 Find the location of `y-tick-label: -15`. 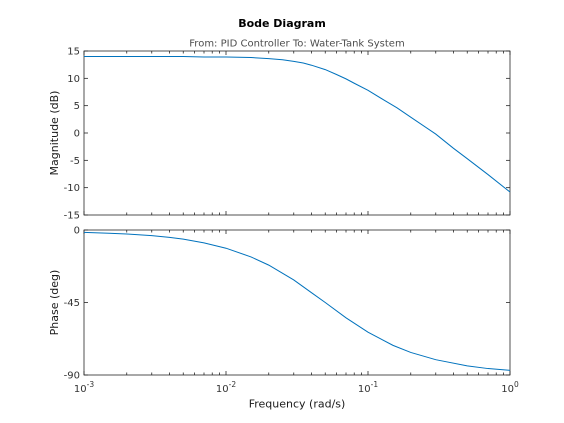

y-tick-label: -15 is located at coordinates (72, 216).